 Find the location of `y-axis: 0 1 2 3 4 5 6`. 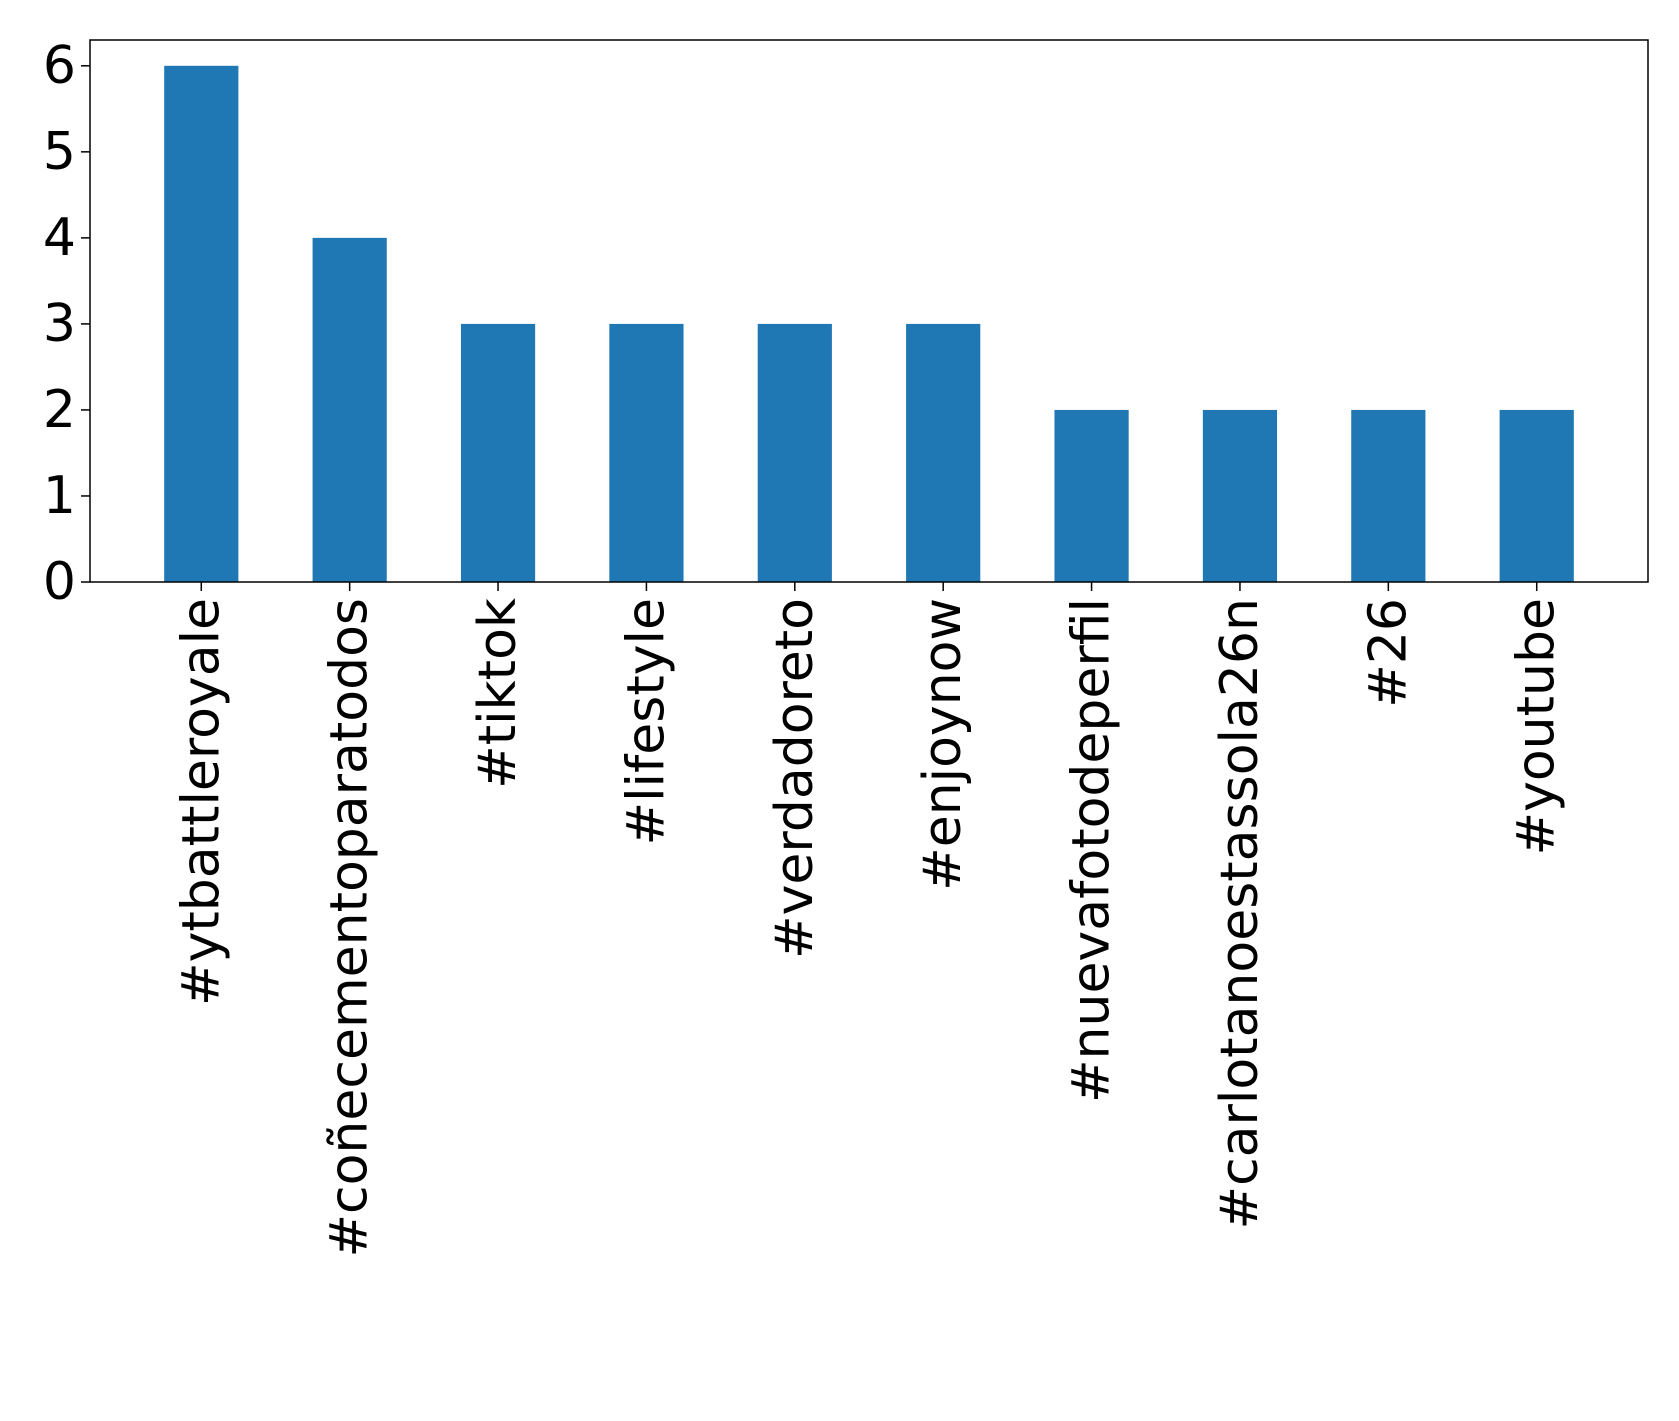

y-axis: 0 1 2 3 4 5 6 is located at coordinates (66, 324).